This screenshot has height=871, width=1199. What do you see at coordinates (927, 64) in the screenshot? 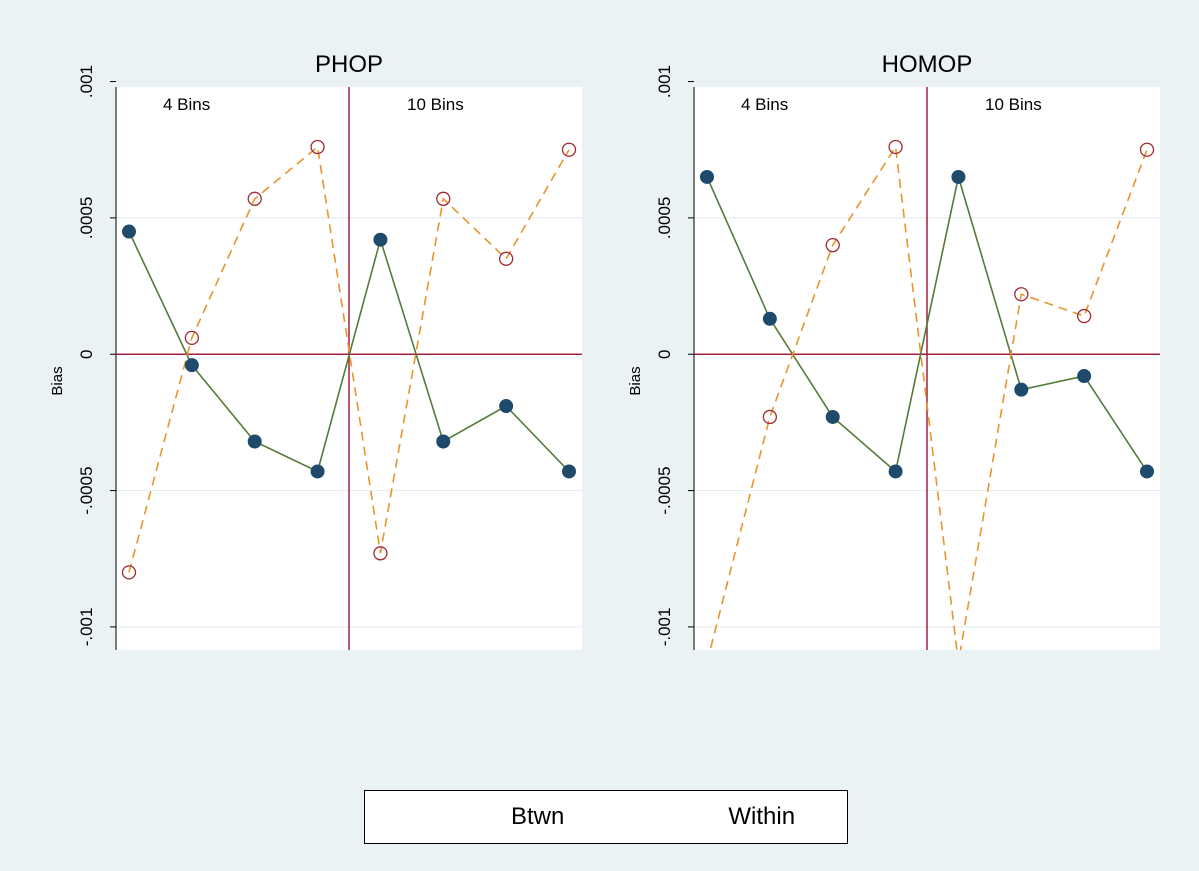
I see `chart-title: HOMOP` at bounding box center [927, 64].